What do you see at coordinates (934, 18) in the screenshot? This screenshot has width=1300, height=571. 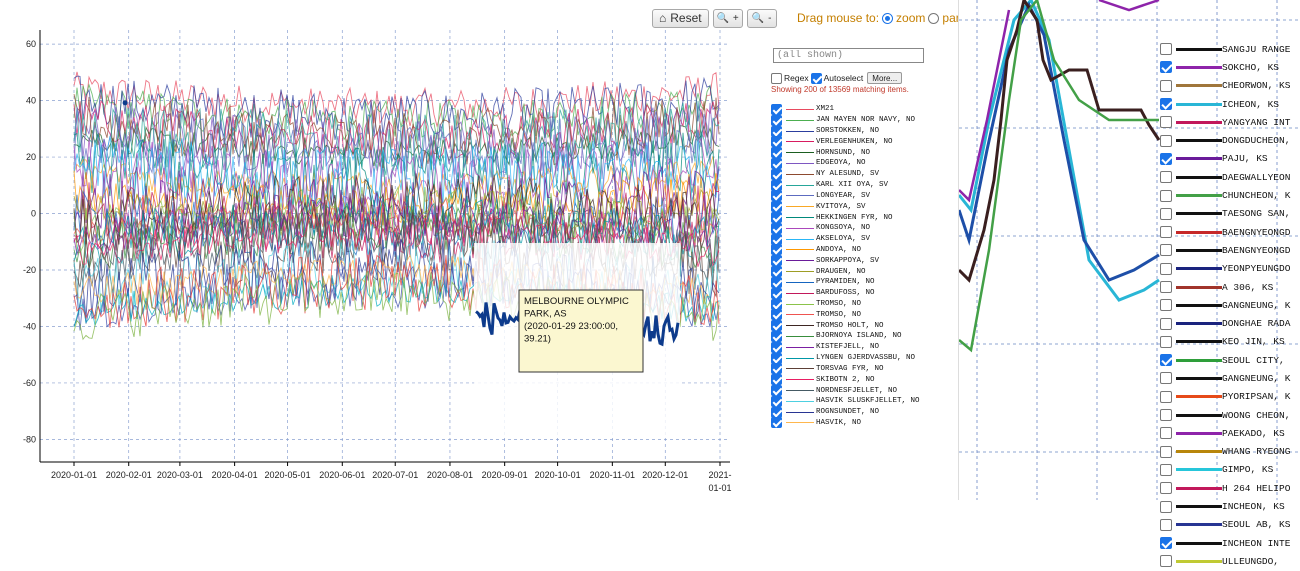 I see `pan-radio` at bounding box center [934, 18].